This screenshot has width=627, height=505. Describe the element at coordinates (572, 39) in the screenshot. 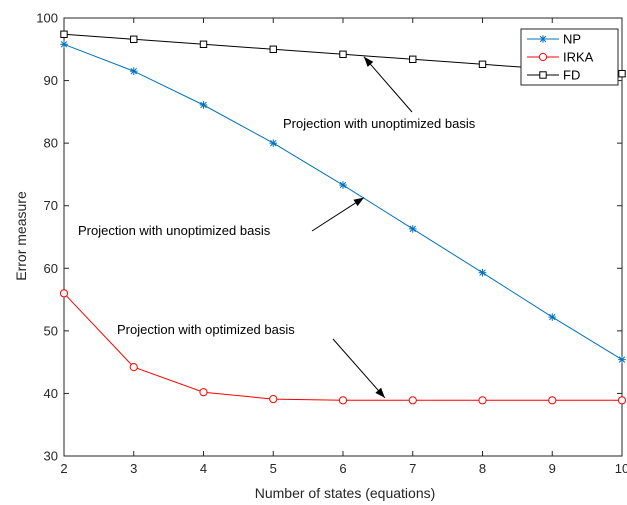

I see `legend-label: NP` at that location.